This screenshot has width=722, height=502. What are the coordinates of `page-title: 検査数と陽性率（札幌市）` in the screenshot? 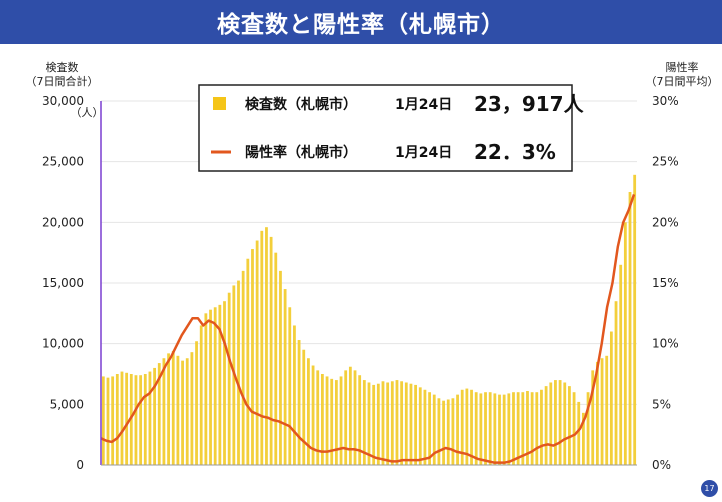 It's located at (361, 22).